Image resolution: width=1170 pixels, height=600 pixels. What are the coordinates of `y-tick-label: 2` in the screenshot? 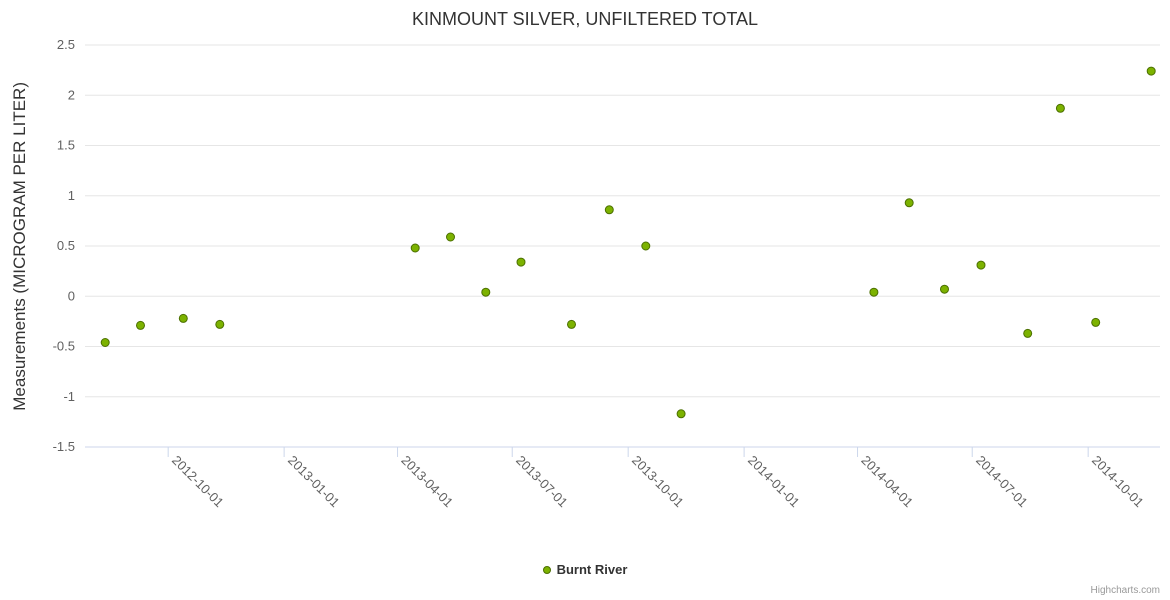 It's located at (71, 94).